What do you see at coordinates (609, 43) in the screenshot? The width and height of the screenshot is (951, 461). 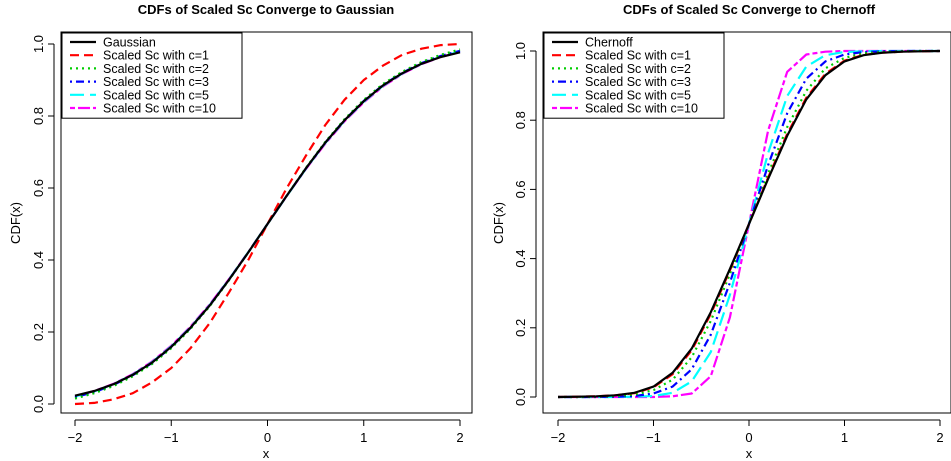 I see `legend-label: Chernoff` at bounding box center [609, 43].